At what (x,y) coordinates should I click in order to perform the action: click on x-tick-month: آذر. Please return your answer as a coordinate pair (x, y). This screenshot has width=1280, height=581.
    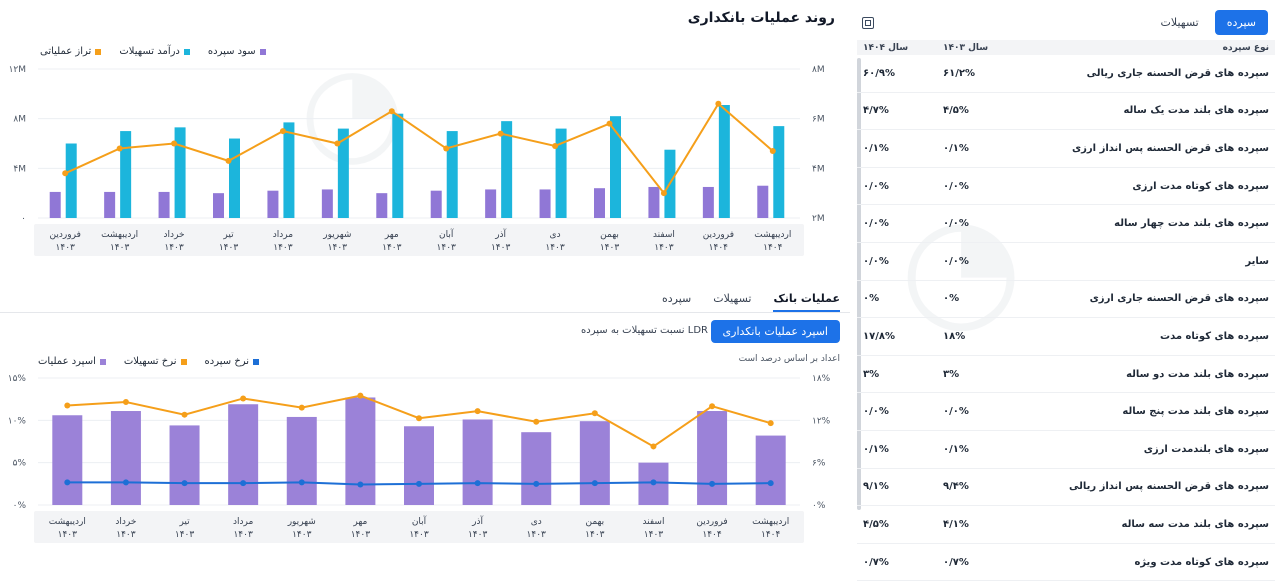
    Looking at the image, I should click on (477, 521).